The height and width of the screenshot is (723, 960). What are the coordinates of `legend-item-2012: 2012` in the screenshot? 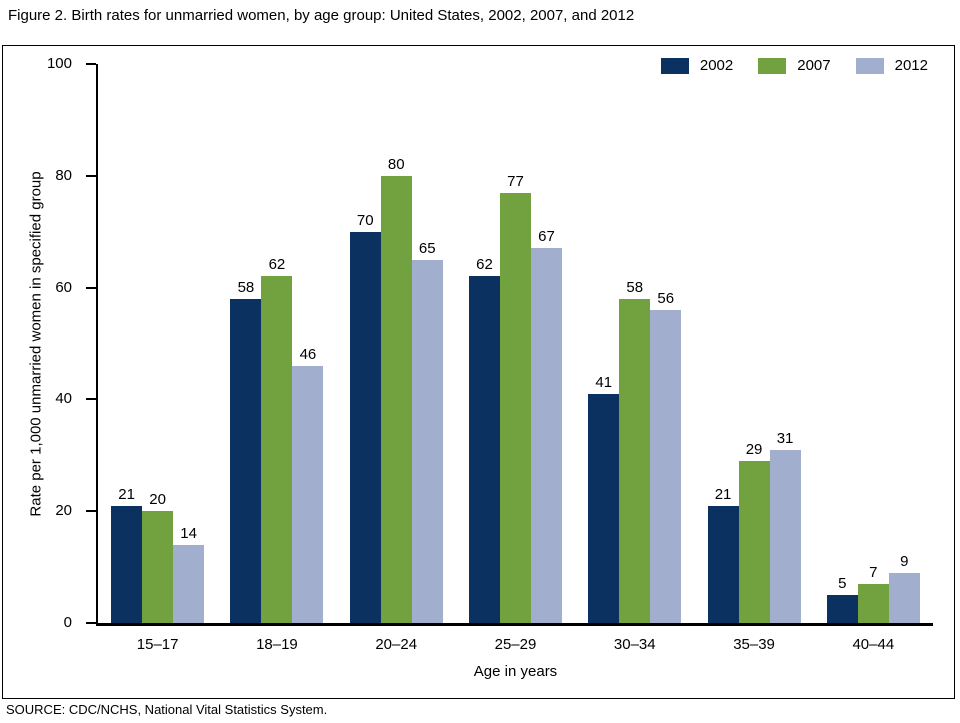 It's located at (891, 65).